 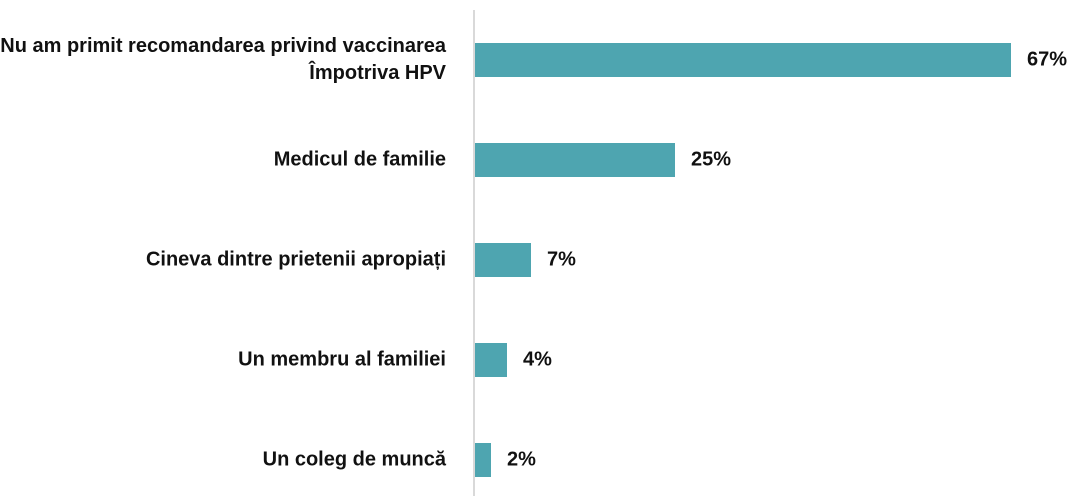 What do you see at coordinates (561, 259) in the screenshot?
I see `value-label: 7%` at bounding box center [561, 259].